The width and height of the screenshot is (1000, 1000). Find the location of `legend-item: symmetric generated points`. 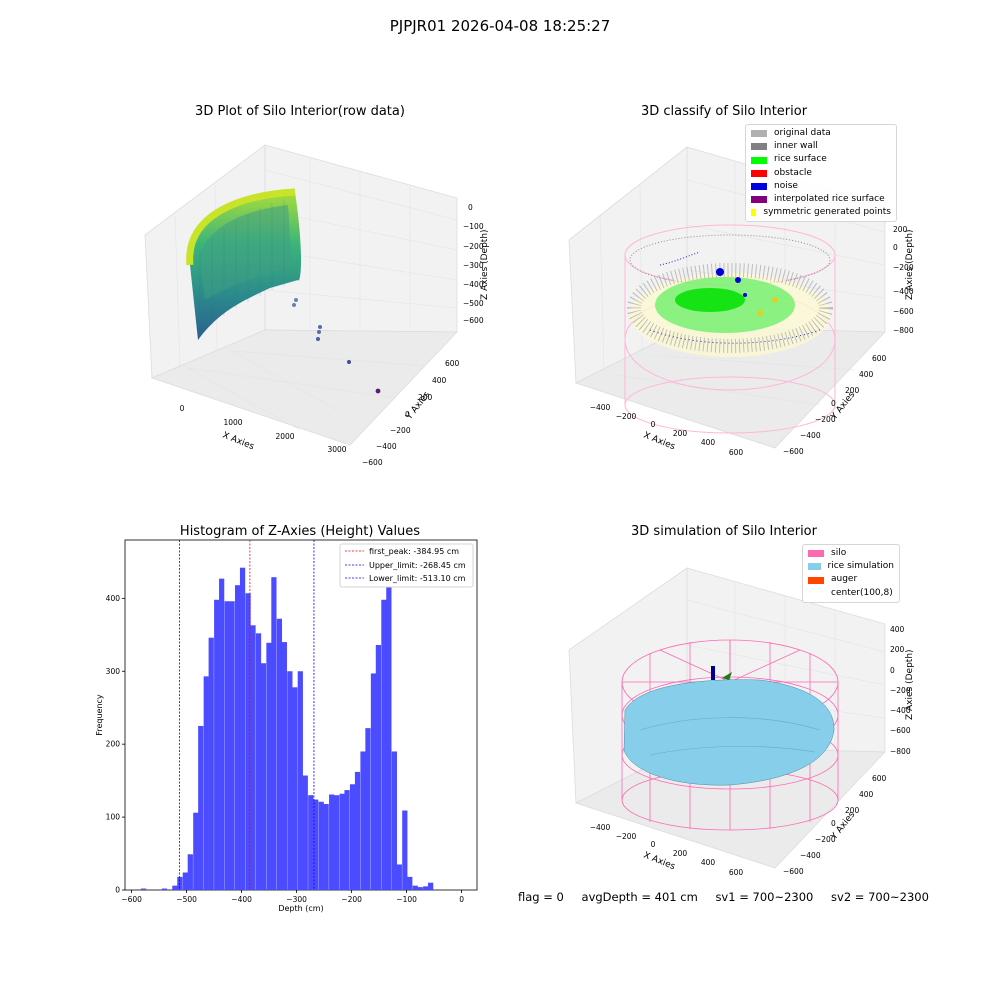

legend-item: symmetric generated points is located at coordinates (821, 212).